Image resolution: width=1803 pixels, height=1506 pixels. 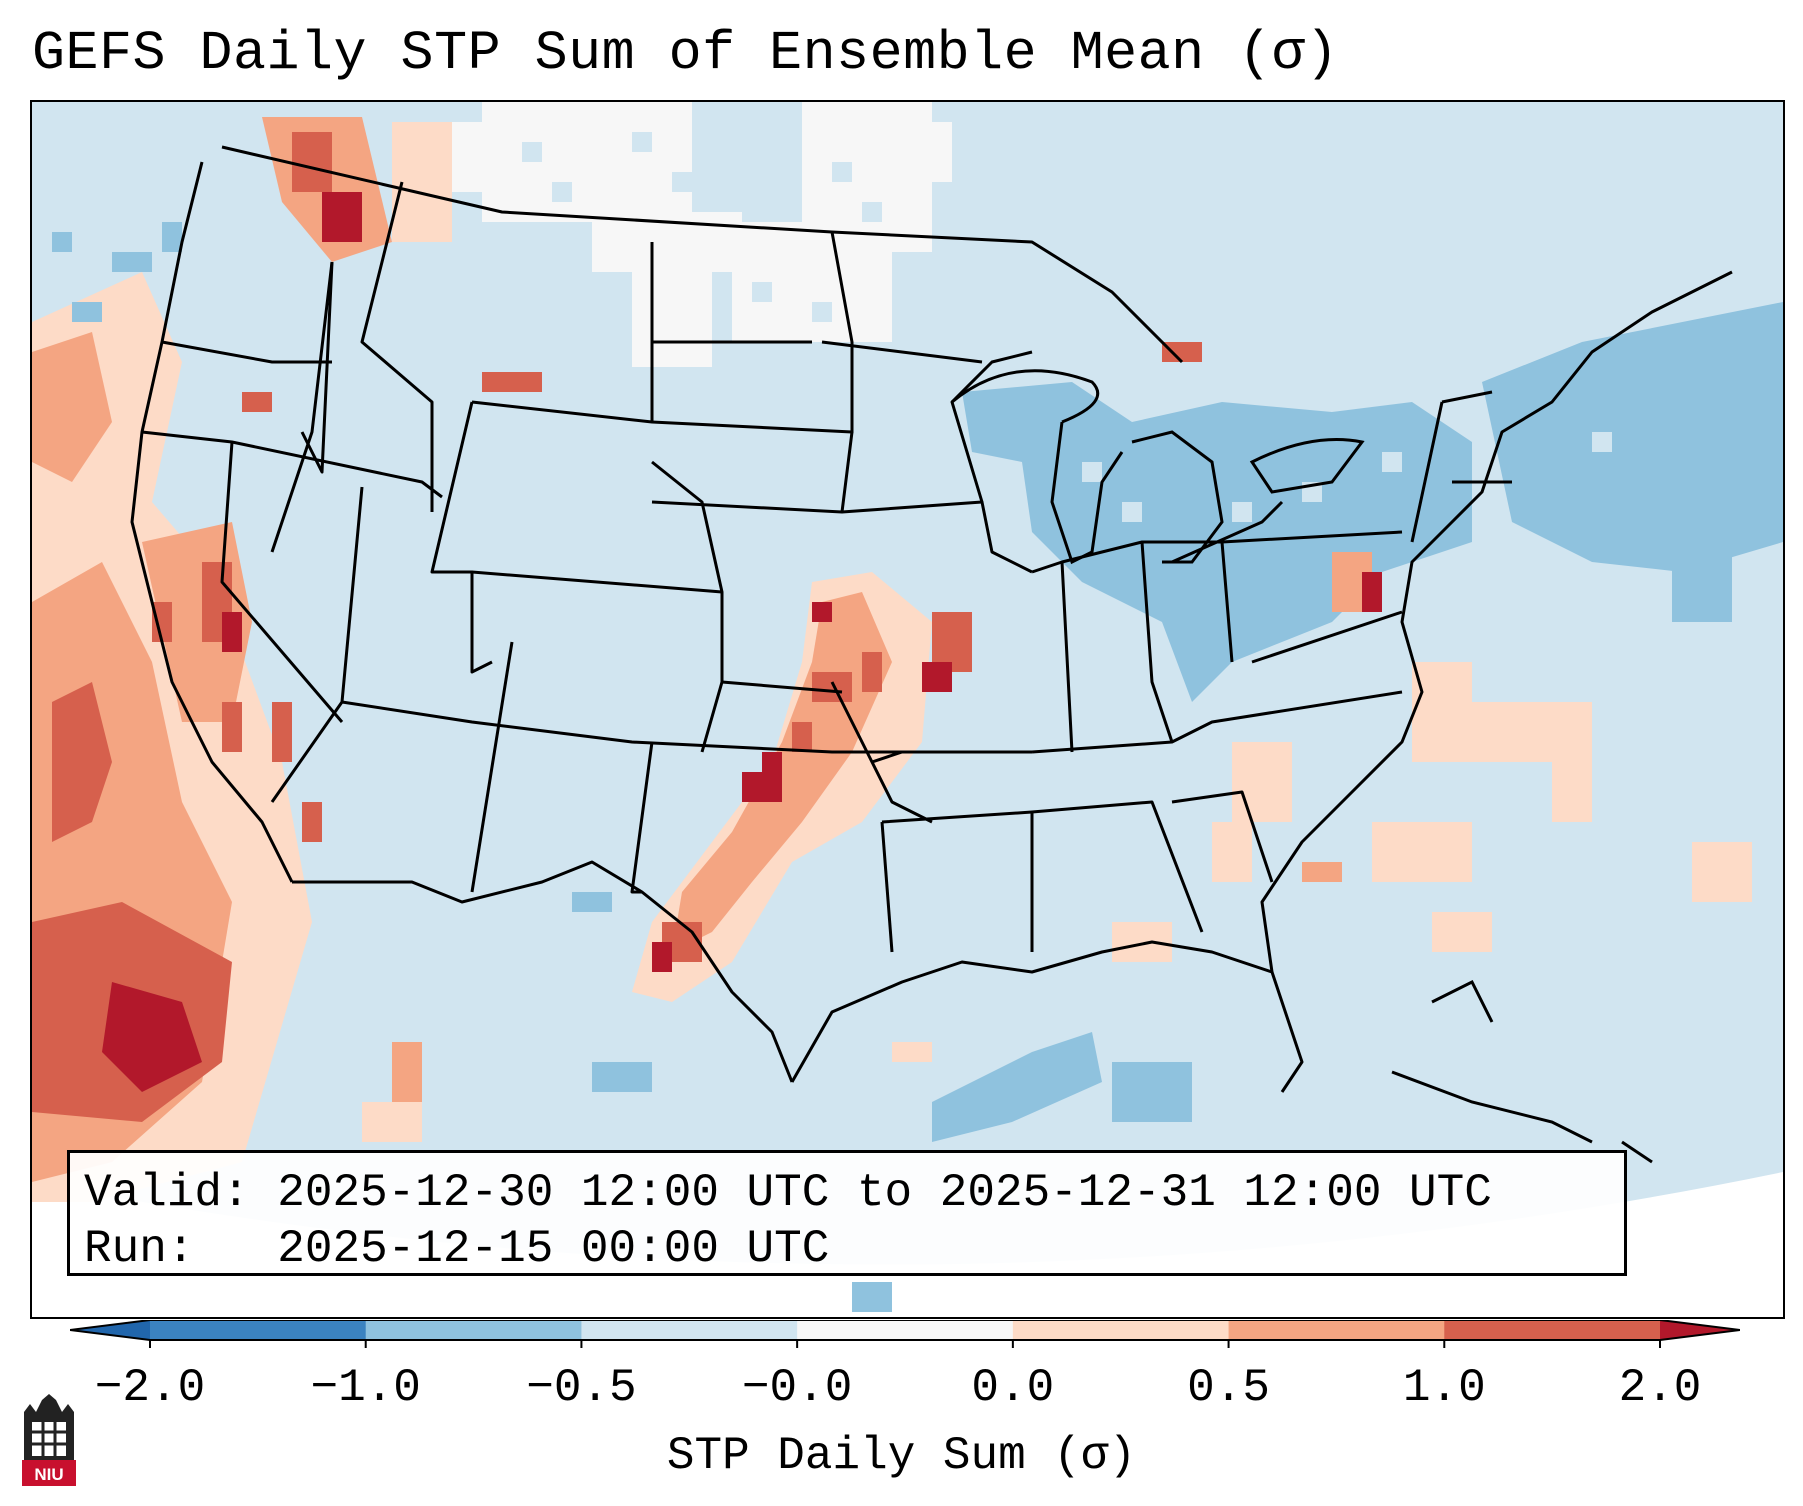 I want to click on pacific-cool-specks, so click(x=117, y=272).